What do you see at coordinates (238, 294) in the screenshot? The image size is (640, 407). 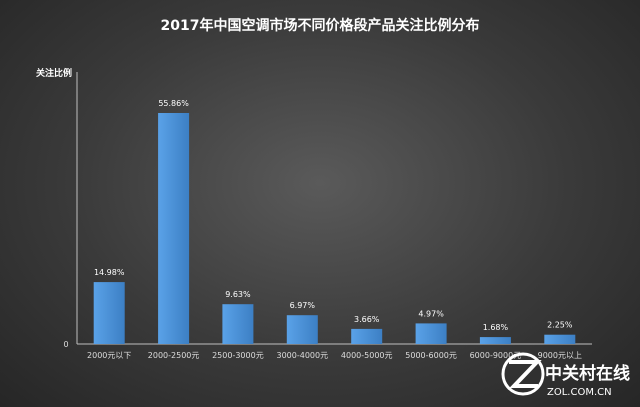 I see `data-label-3: 9.63%` at bounding box center [238, 294].